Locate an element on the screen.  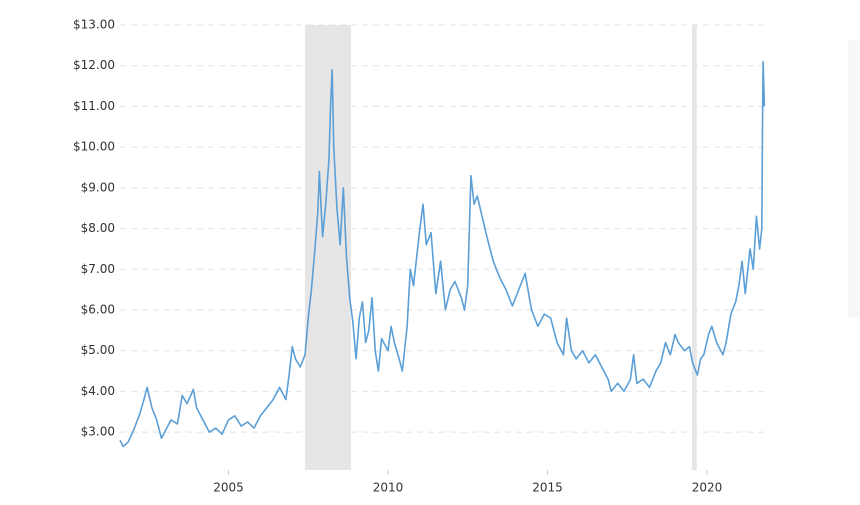
x-tick-label: 2005 is located at coordinates (228, 488).